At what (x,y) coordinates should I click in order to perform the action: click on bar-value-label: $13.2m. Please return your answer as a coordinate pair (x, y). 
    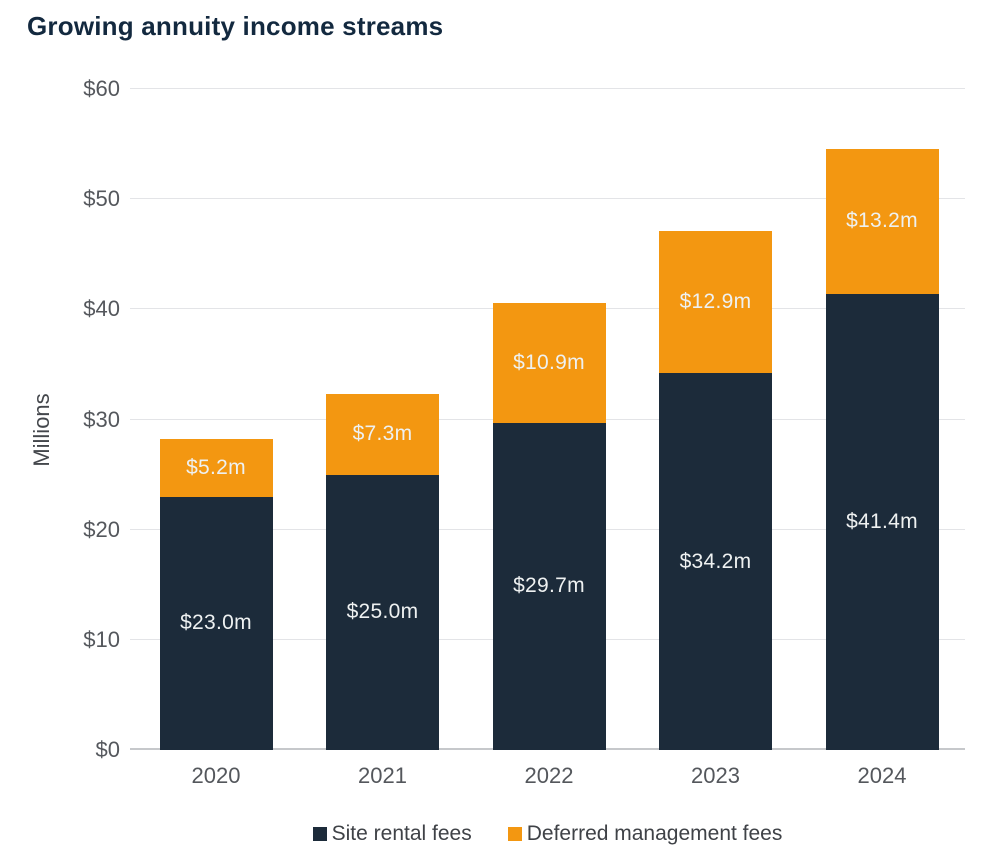
    Looking at the image, I should click on (882, 221).